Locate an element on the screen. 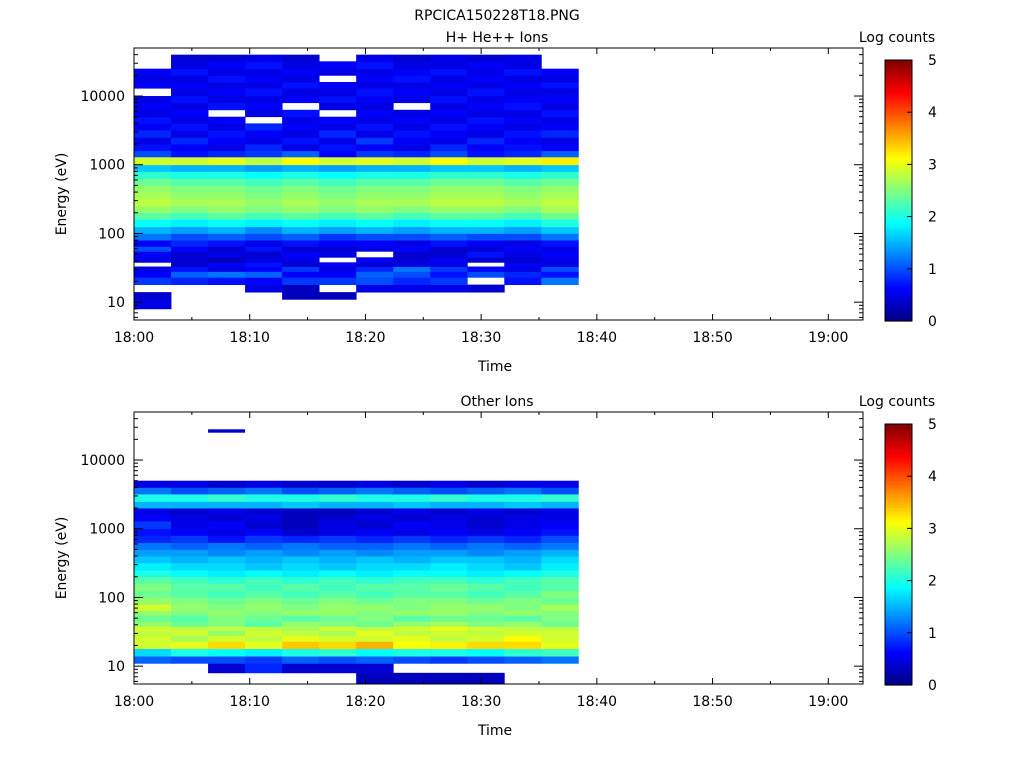 This screenshot has width=1024, height=768. y-tick-label: 10 is located at coordinates (116, 667).